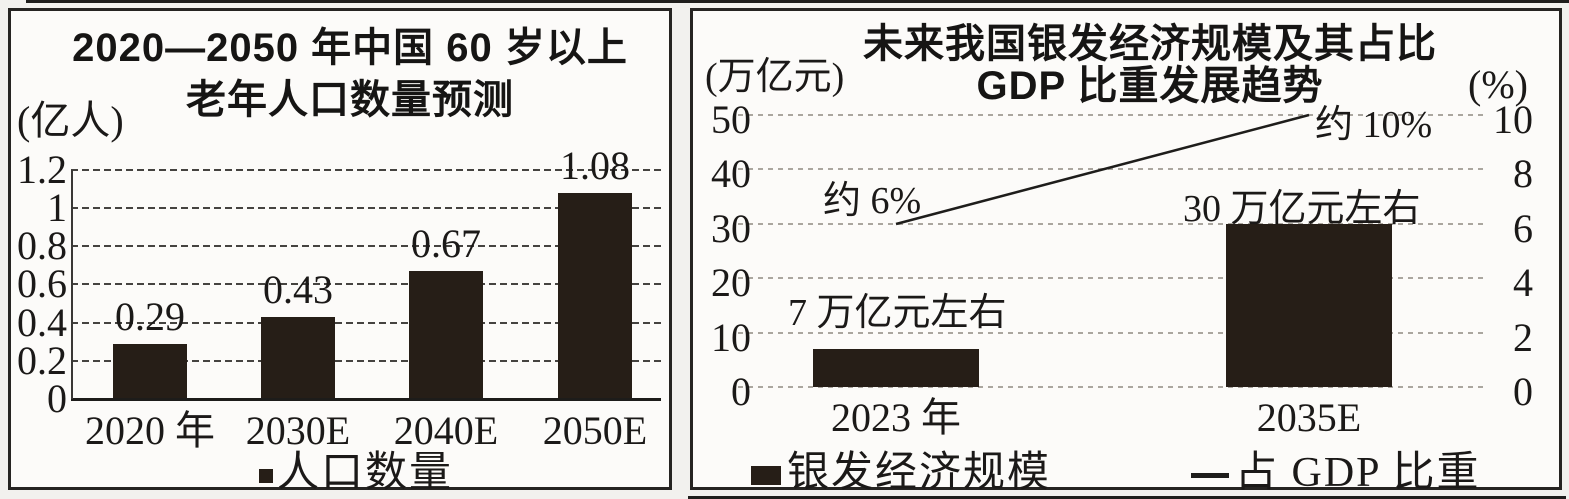 This screenshot has width=1569, height=499. I want to click on population-legend-label: 人口数量, so click(365, 473).